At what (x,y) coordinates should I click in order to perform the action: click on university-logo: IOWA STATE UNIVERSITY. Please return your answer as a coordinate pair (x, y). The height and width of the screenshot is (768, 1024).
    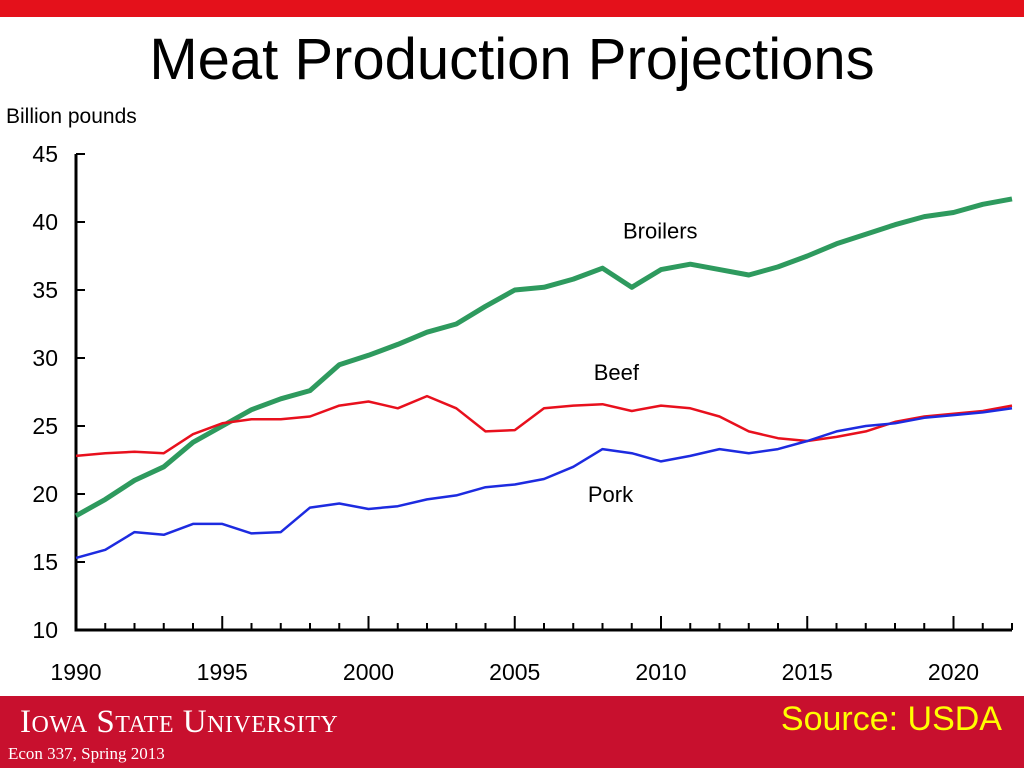
    Looking at the image, I should click on (179, 722).